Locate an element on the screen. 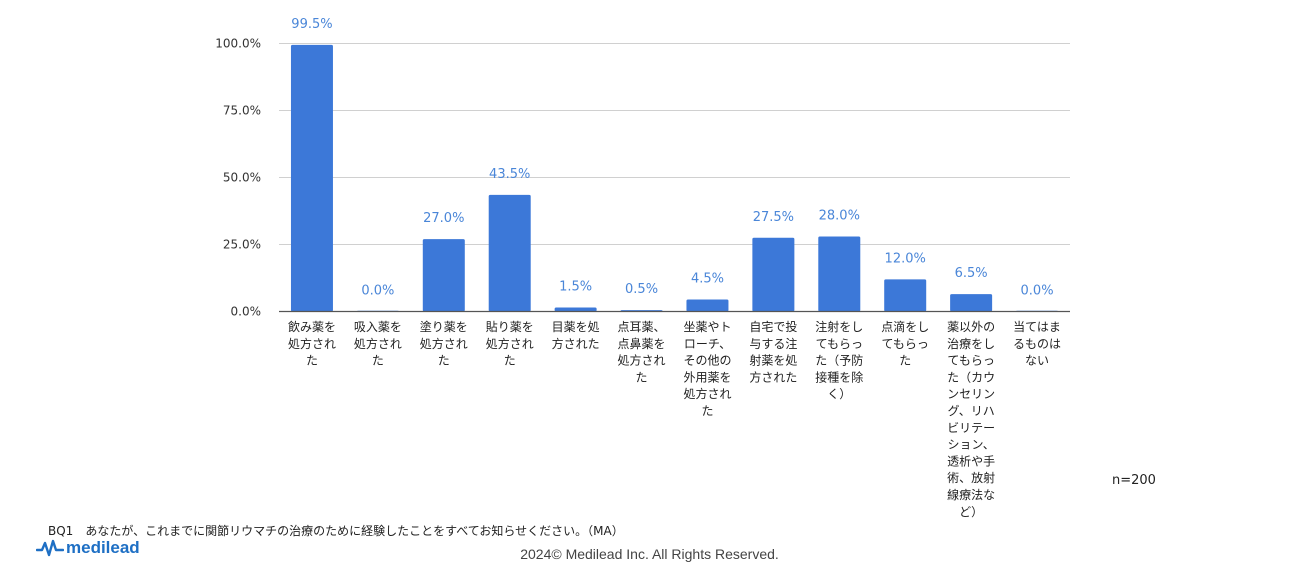 The height and width of the screenshot is (568, 1299). y-tick-label: 0.0% is located at coordinates (246, 312).